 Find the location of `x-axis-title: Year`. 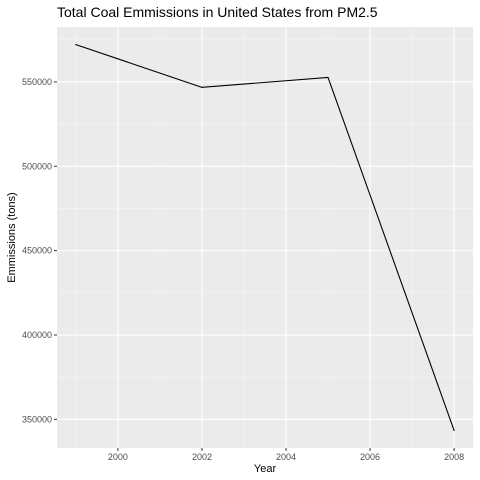

x-axis-title: Year is located at coordinates (265, 469).